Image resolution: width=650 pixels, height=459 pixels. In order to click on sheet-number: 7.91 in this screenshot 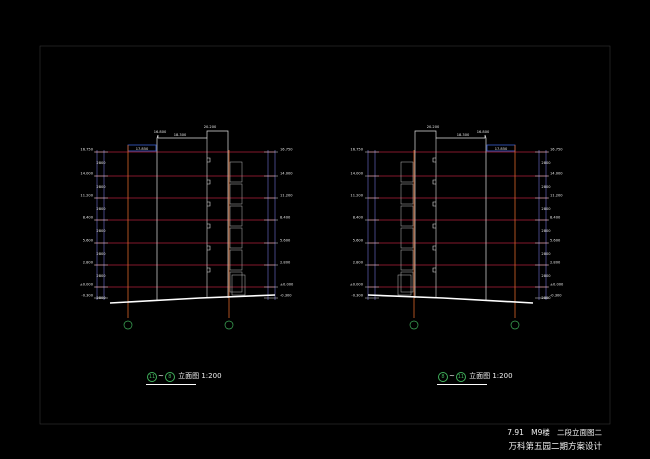, I will do `click(515, 432)`.